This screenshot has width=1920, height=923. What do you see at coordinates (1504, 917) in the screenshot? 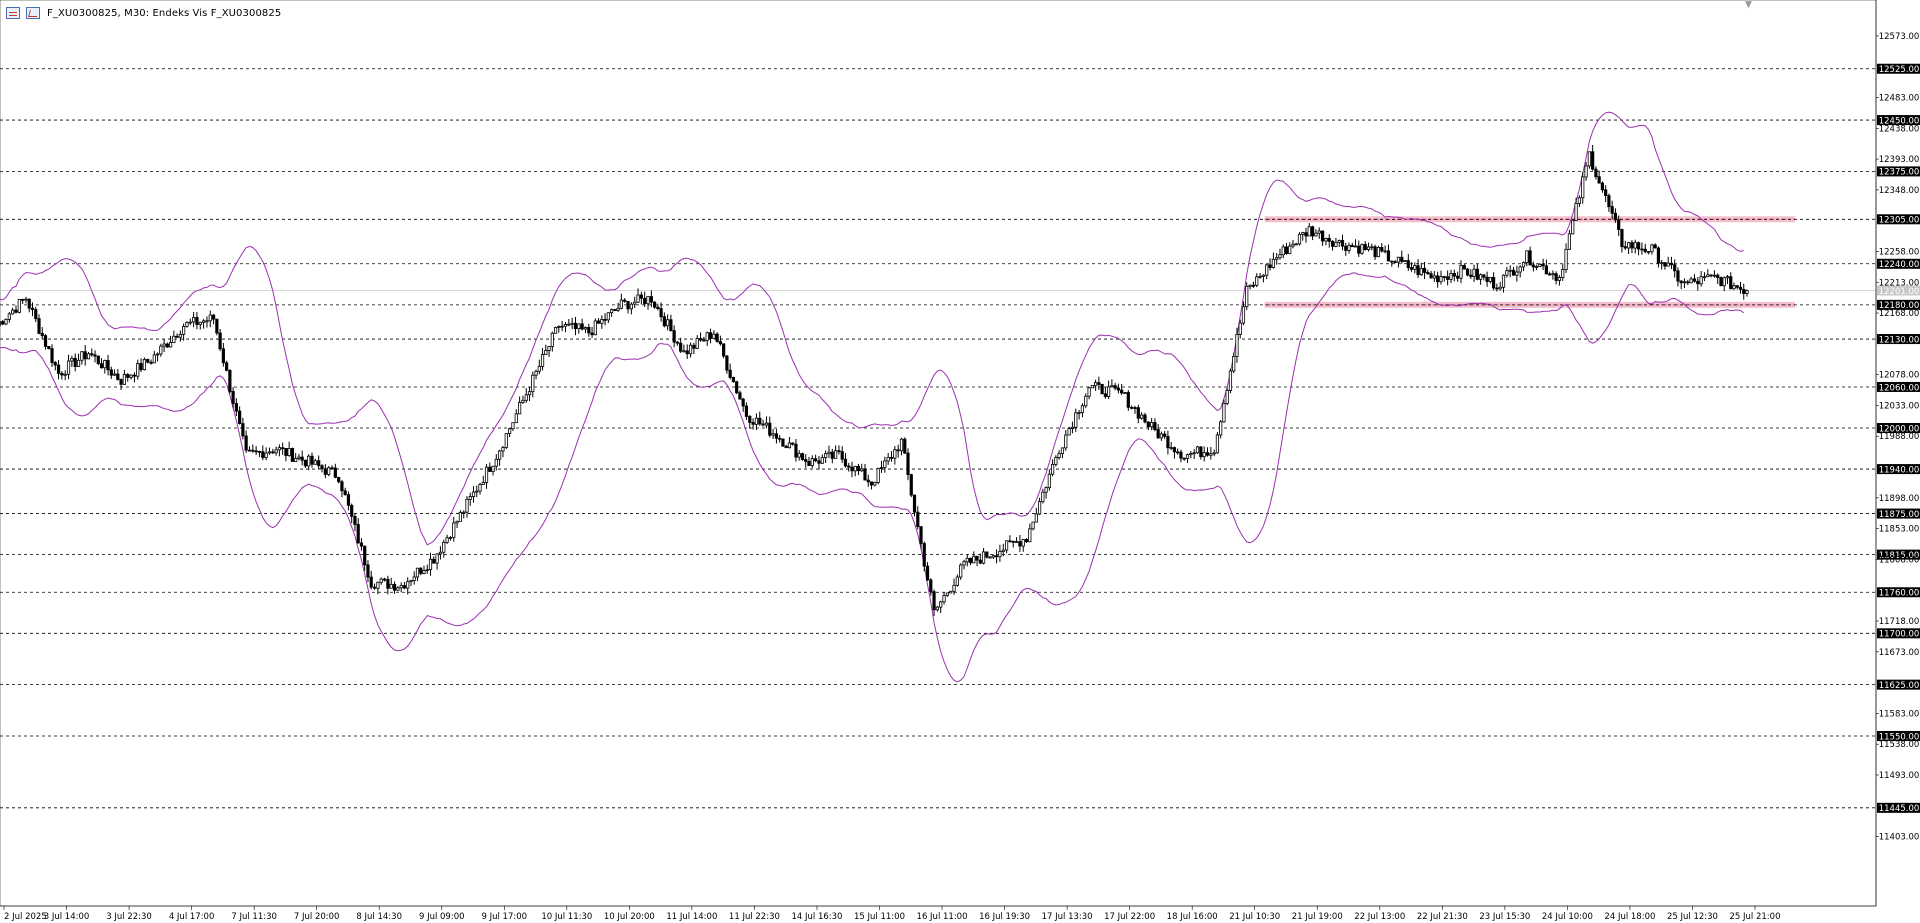
I see `x-tick-label-24: 23 Jul 15:30` at bounding box center [1504, 917].